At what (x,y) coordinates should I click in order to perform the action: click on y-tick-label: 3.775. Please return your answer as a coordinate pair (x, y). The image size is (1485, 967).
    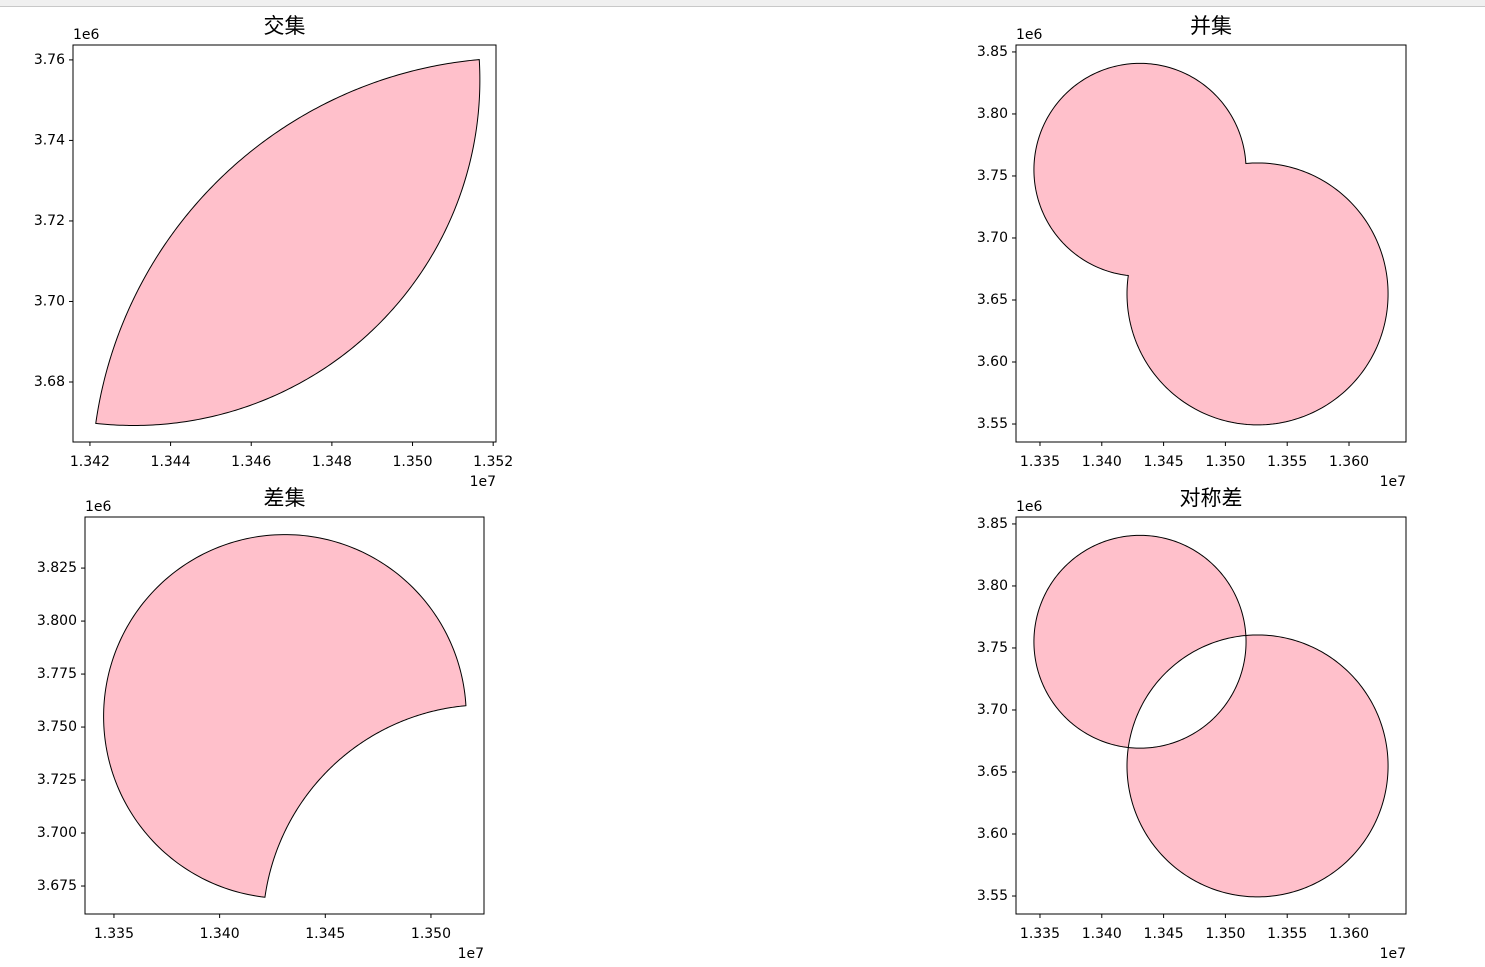
    Looking at the image, I should click on (57, 674).